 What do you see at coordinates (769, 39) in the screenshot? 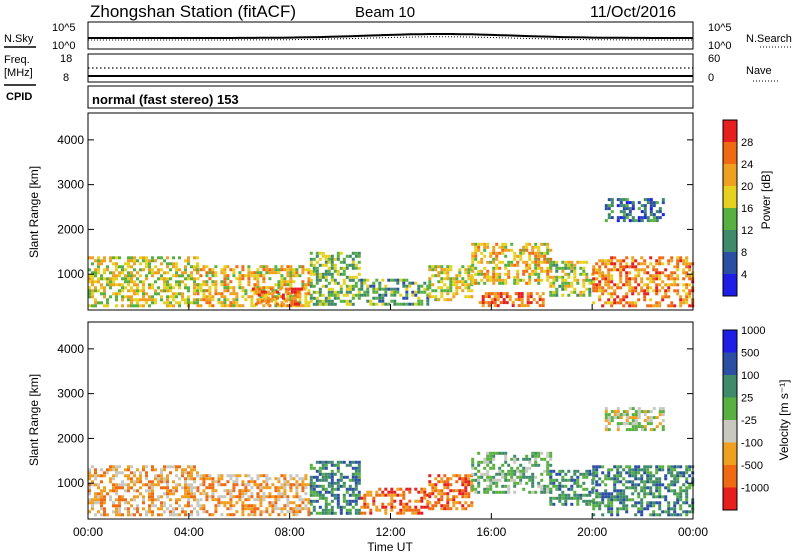
I see `nsearch-label: N.Search` at bounding box center [769, 39].